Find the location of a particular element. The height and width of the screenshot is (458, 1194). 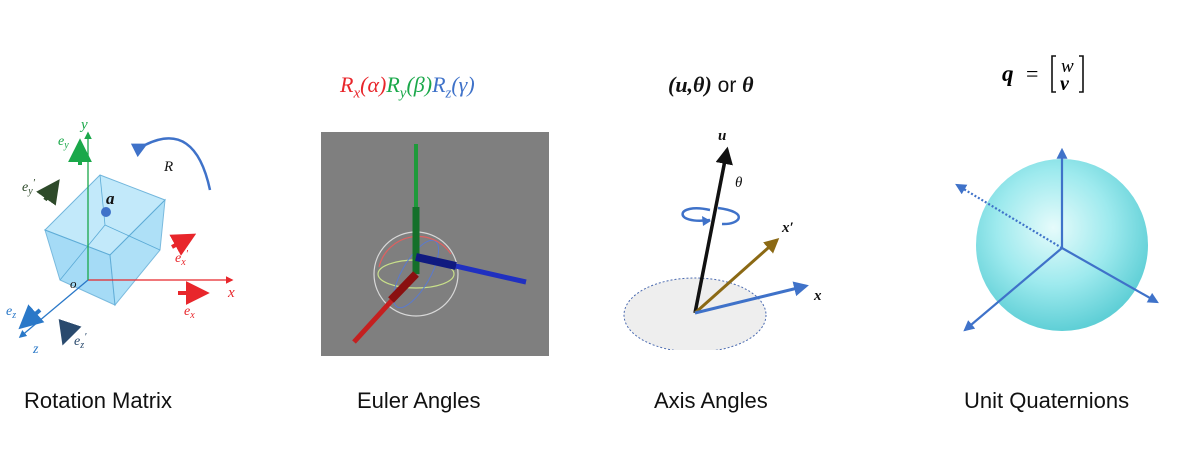

x-prime-vector is located at coordinates (737, 276).